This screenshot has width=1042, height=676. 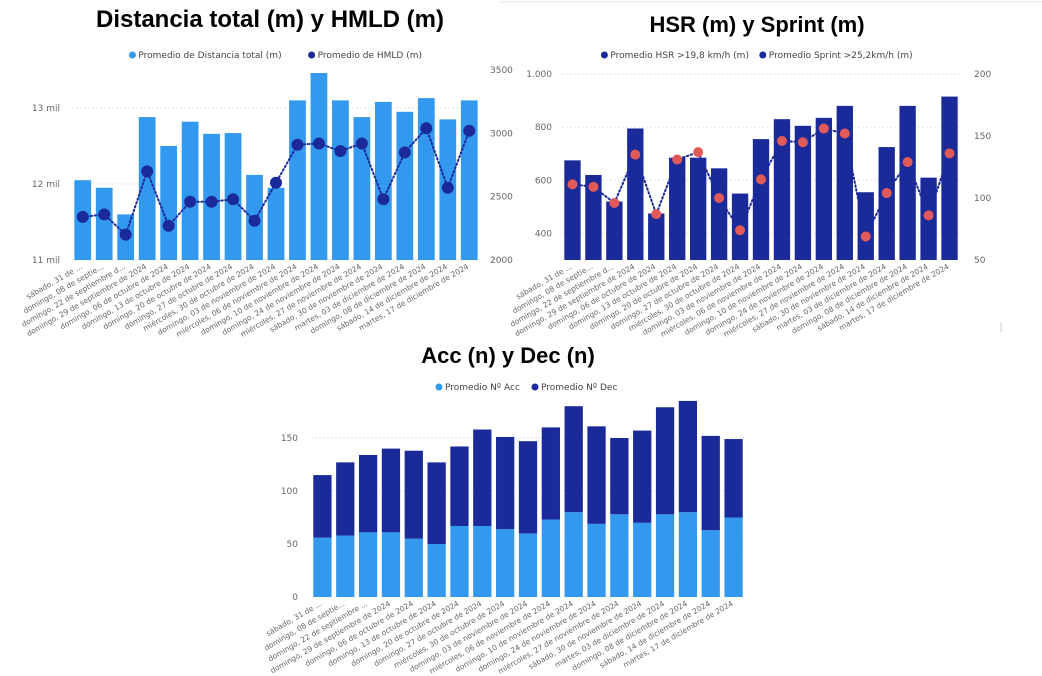 I want to click on distancia-legend-label-1: Promedio de Distancia total (m), so click(x=209, y=56).